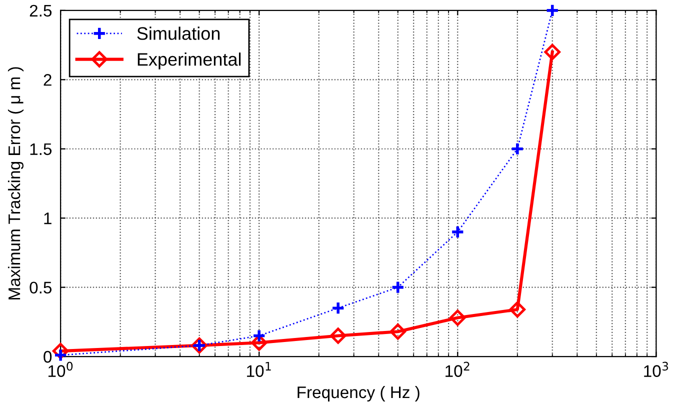 This screenshot has height=417, width=673. I want to click on y-tick-label: 1, so click(48, 218).